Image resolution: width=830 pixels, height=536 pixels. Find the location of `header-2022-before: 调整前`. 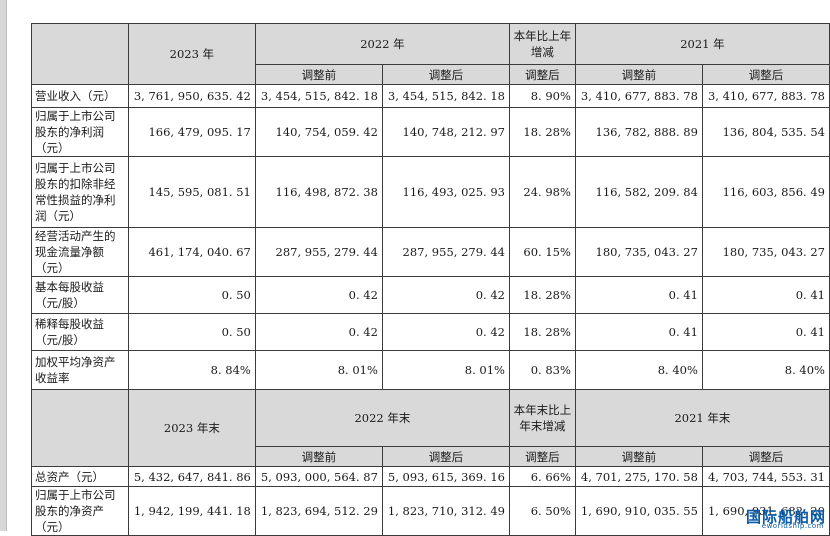

header-2022-before: 调整前 is located at coordinates (318, 74).